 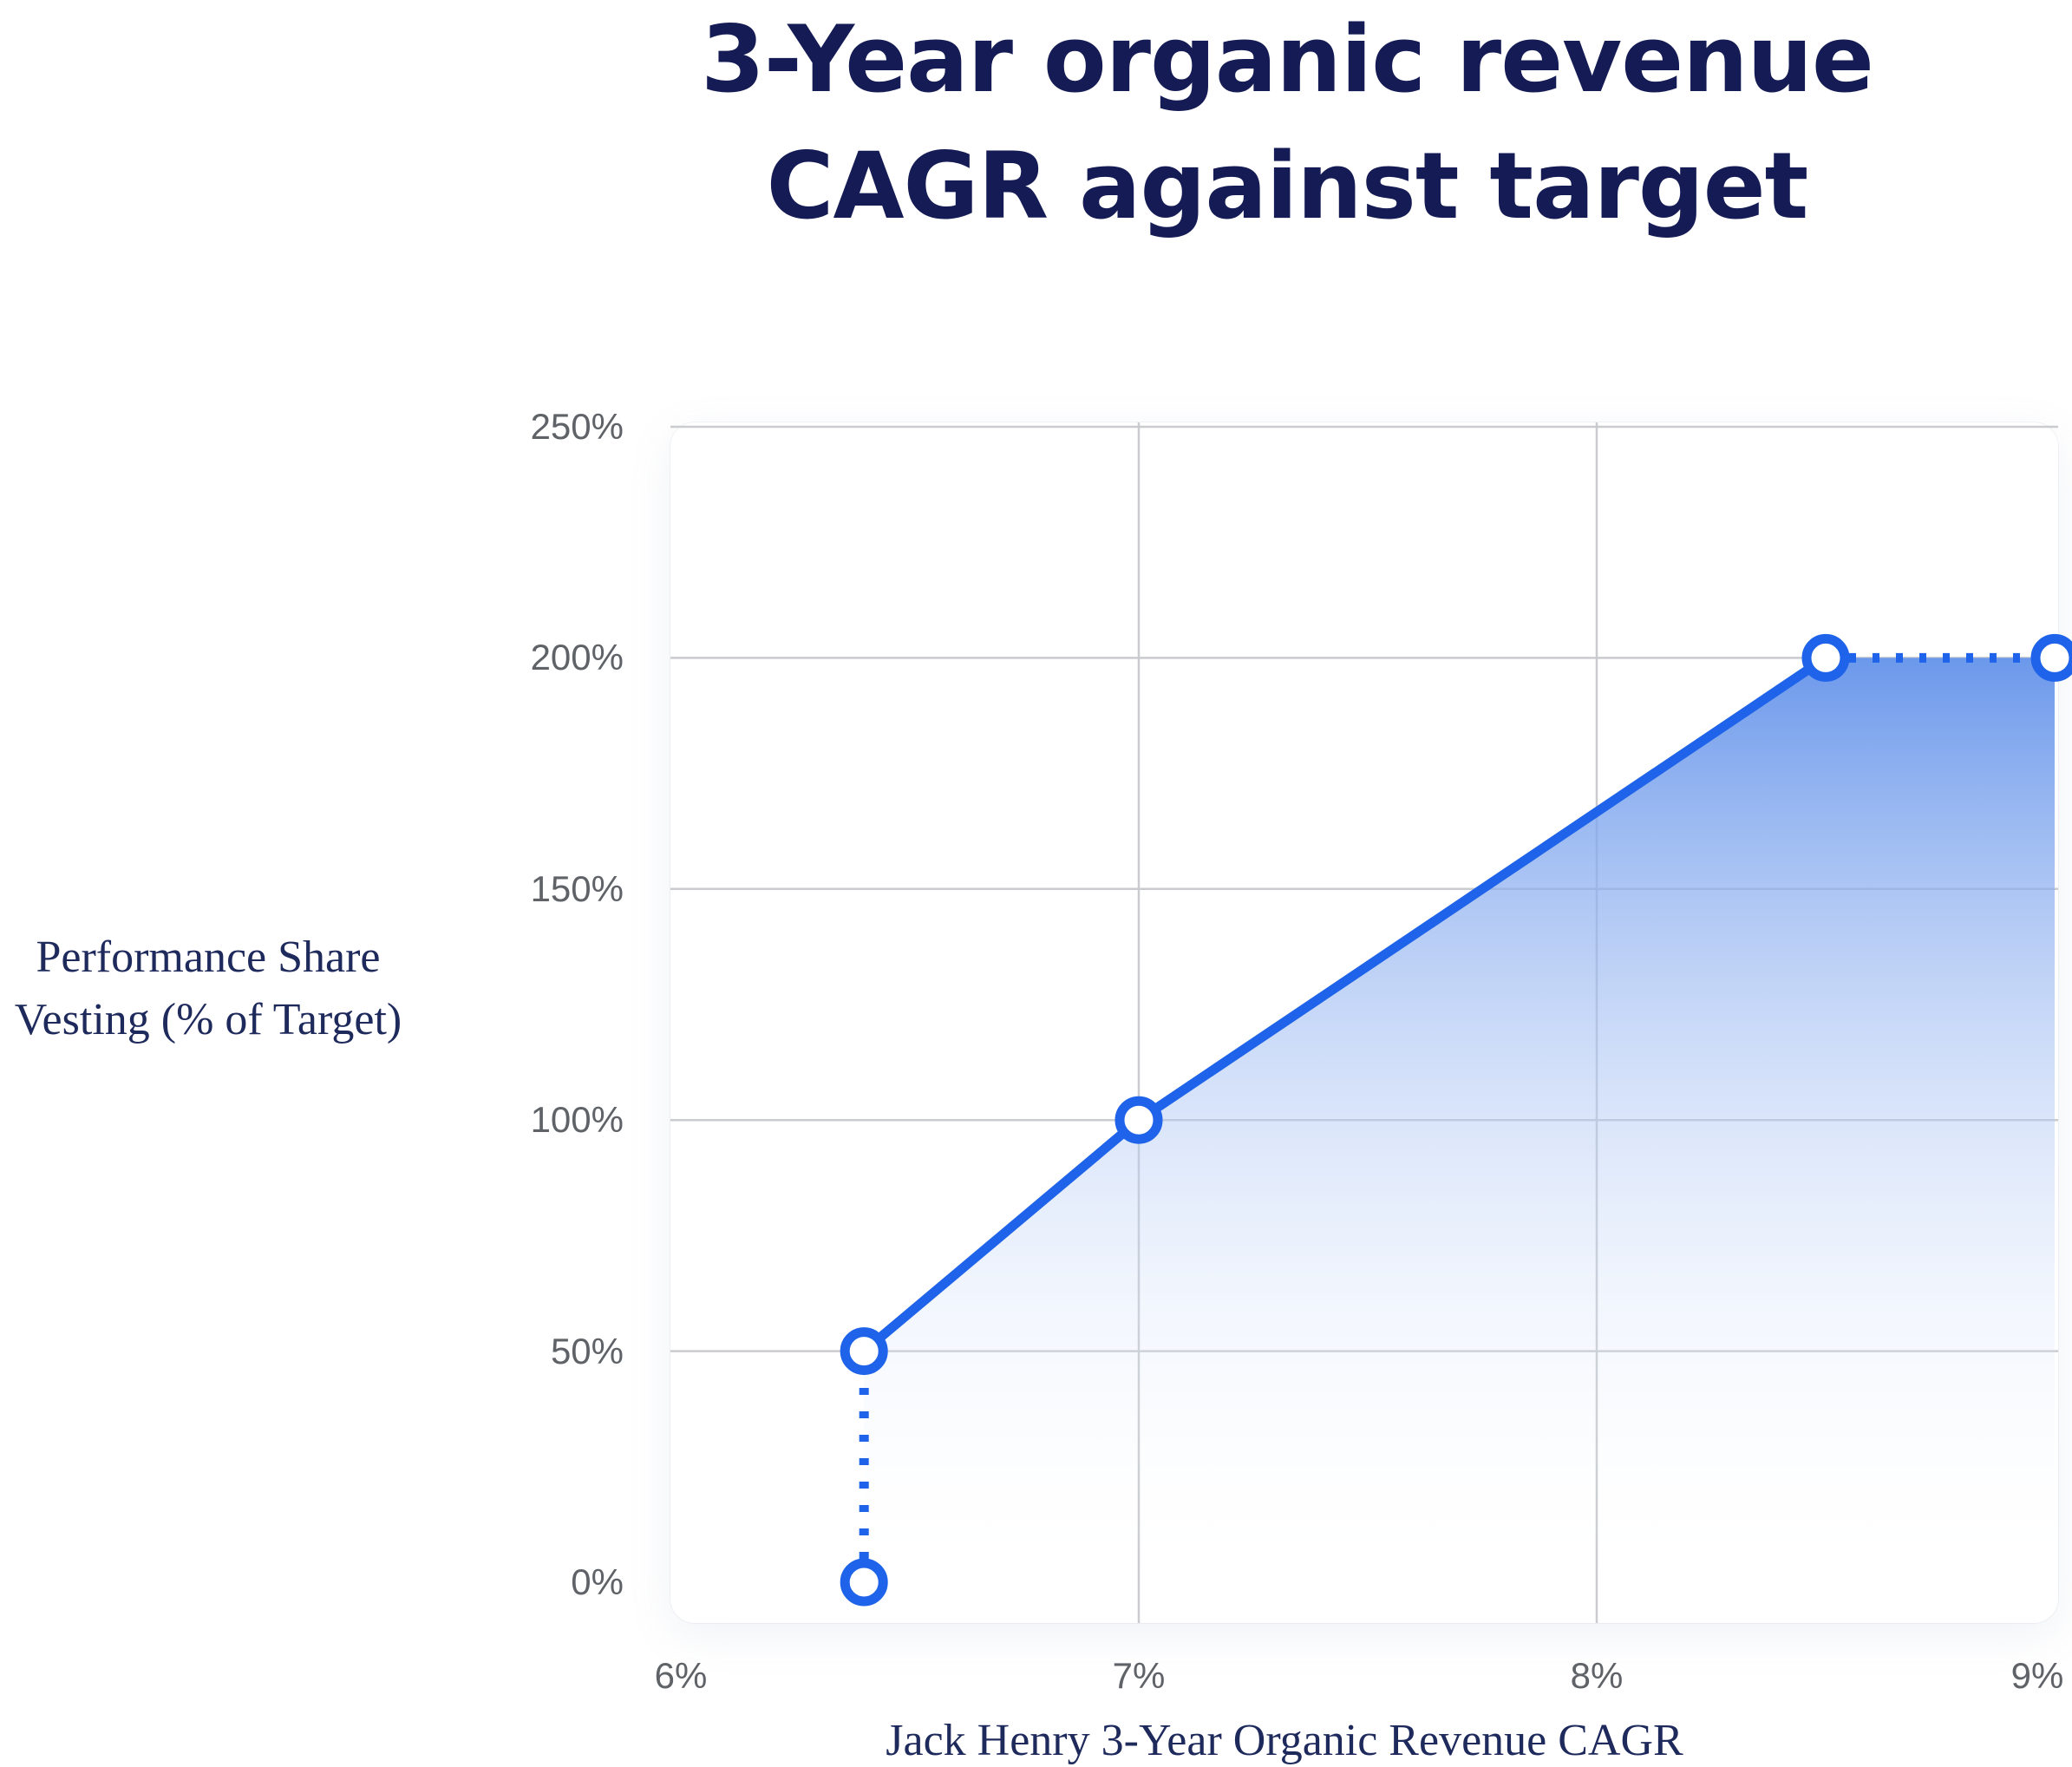 I want to click on y-tick-label: 100%, so click(x=577, y=1120).